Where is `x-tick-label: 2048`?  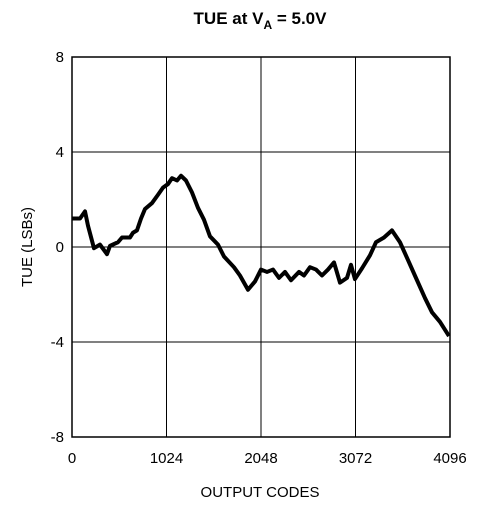 x-tick-label: 2048 is located at coordinates (260, 458).